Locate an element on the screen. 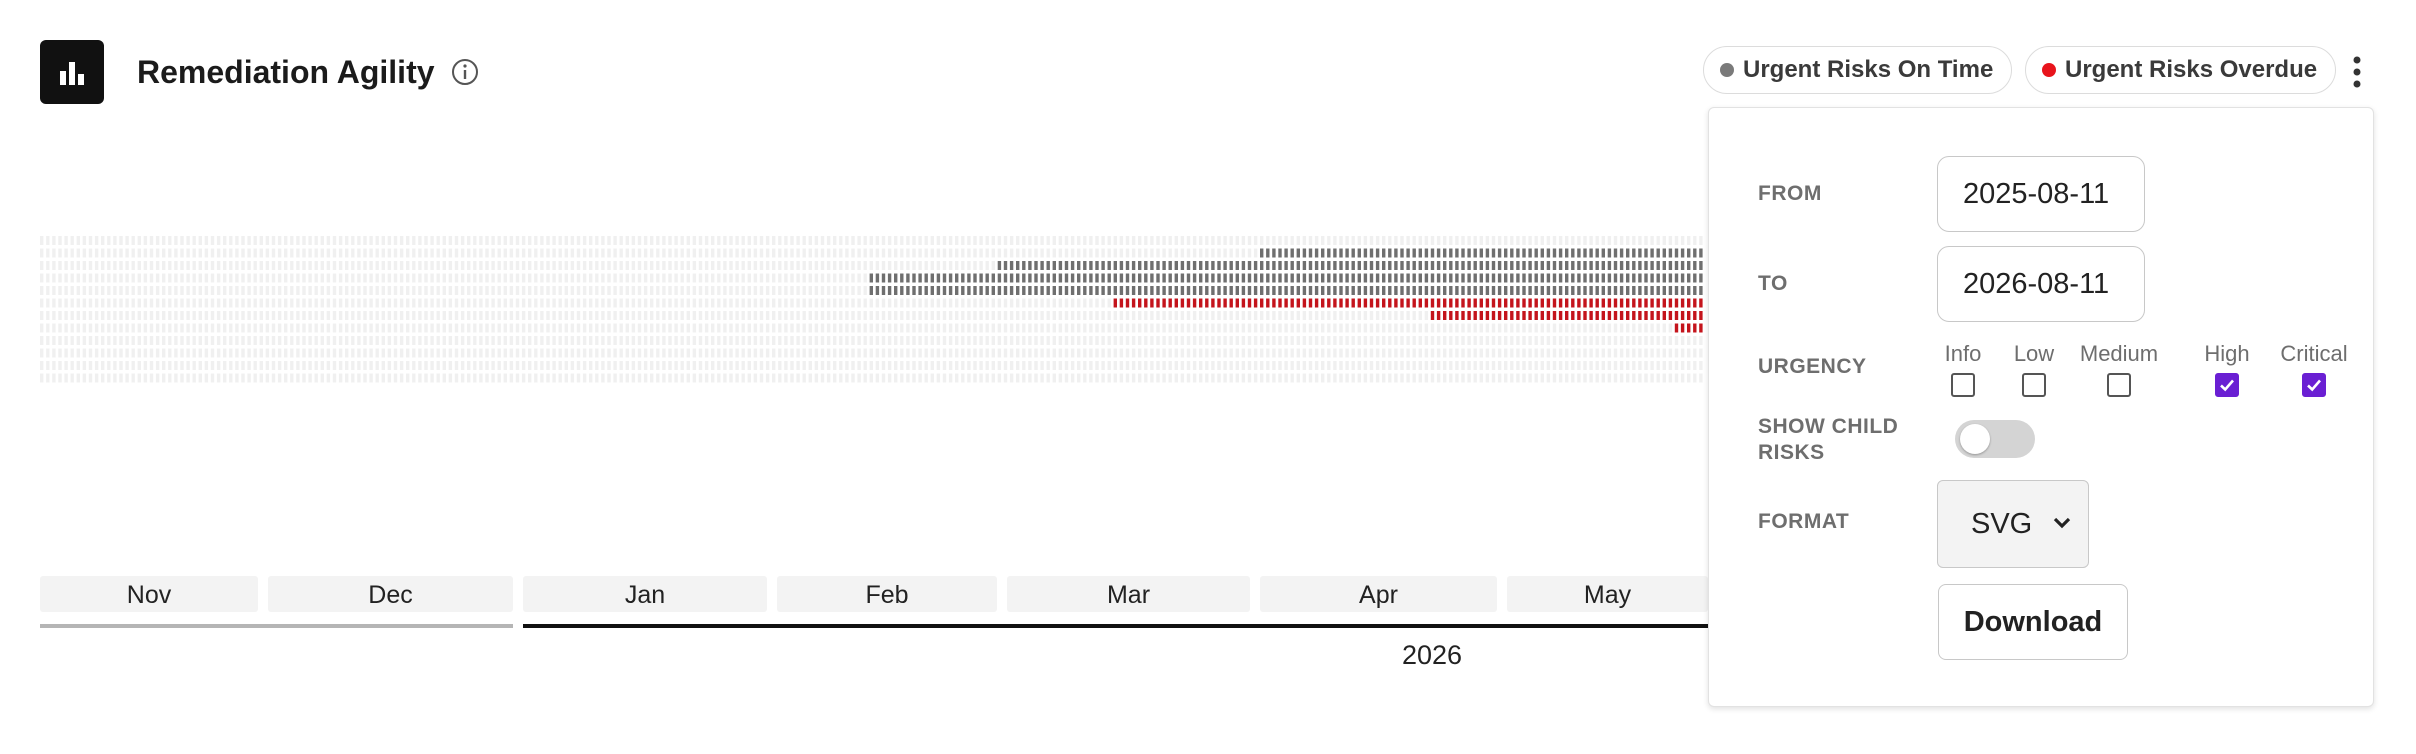  urgency-low-checkbox is located at coordinates (2034, 385).